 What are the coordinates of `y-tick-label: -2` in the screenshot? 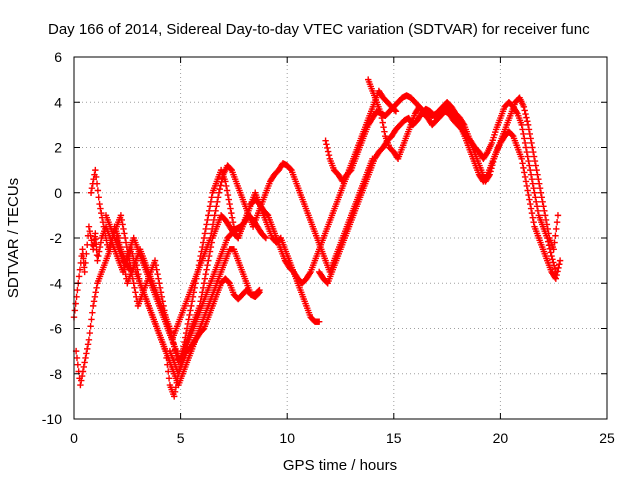 It's located at (56, 238).